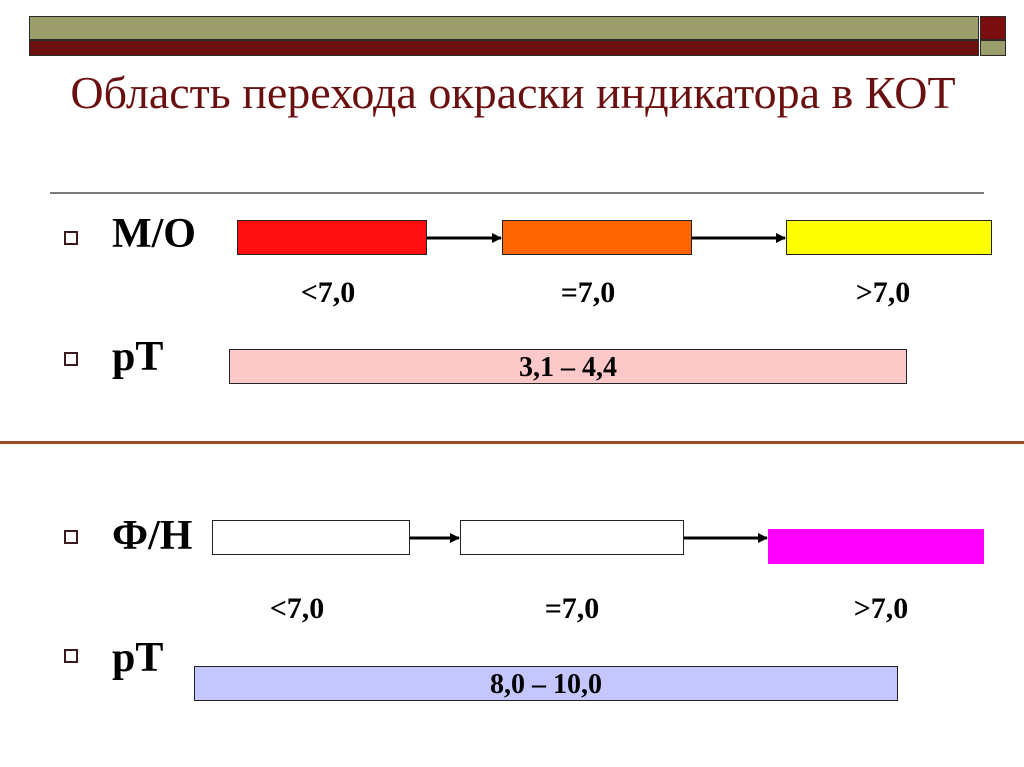 The height and width of the screenshot is (767, 1024). I want to click on header-square-maroon, so click(993, 28).